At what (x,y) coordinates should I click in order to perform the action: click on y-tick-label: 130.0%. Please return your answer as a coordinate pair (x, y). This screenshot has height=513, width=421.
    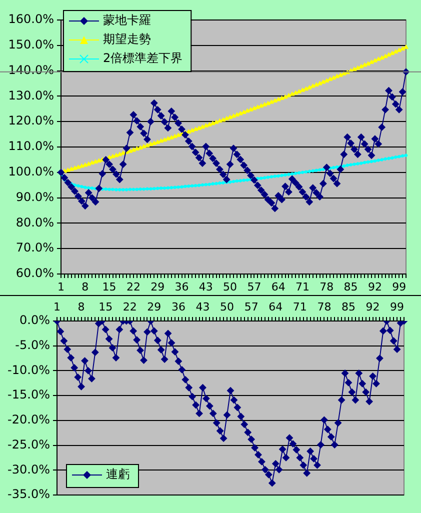
    Looking at the image, I should click on (31, 95).